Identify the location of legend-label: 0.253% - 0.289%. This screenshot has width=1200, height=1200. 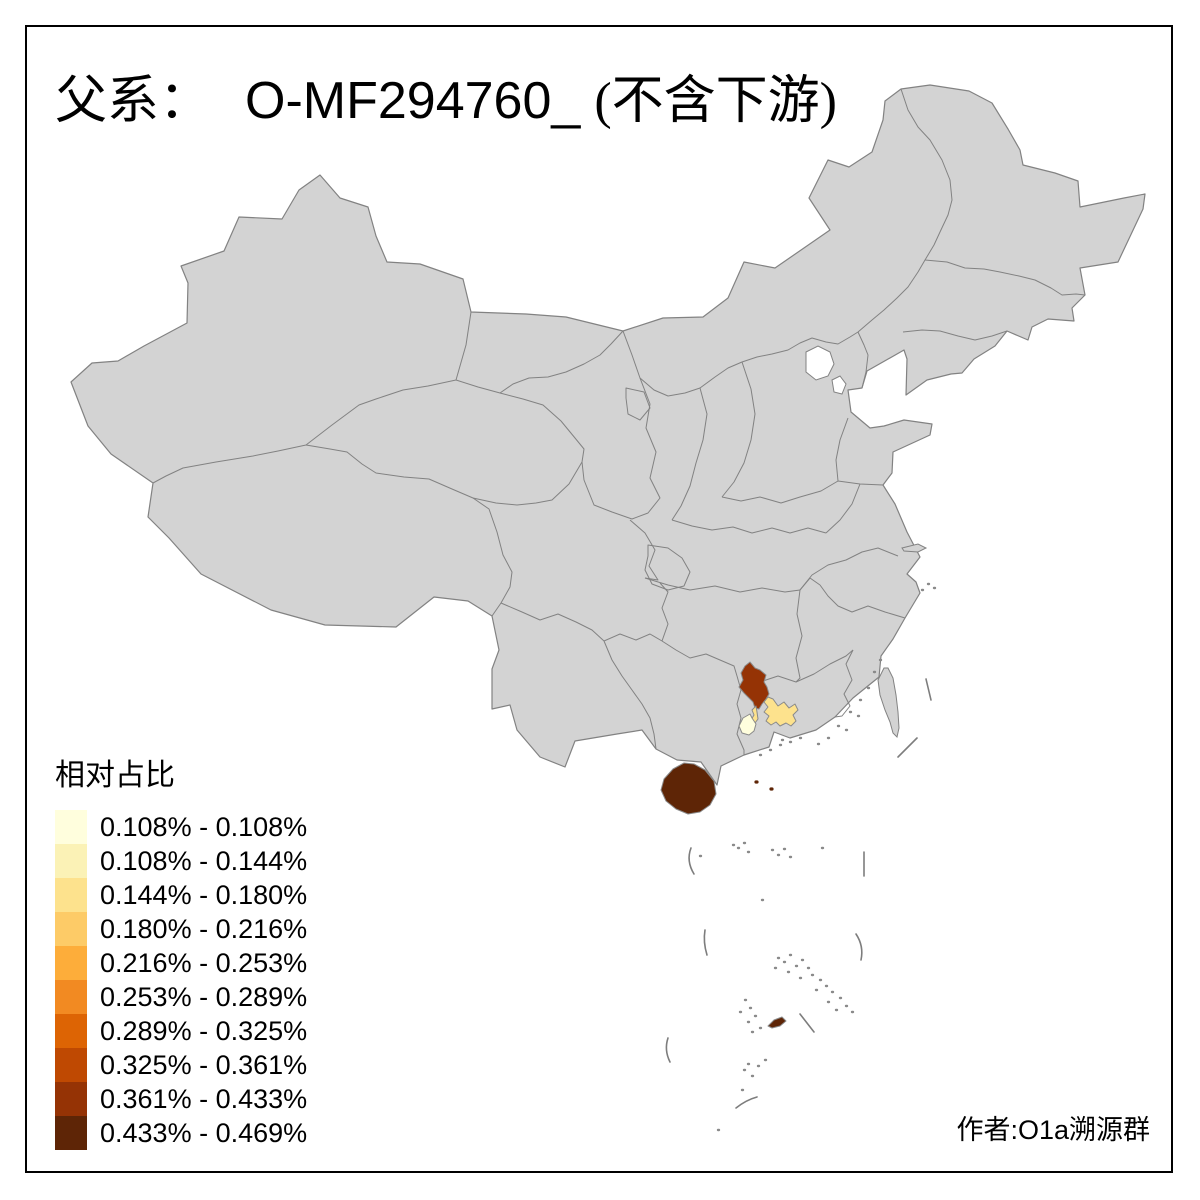
(204, 997).